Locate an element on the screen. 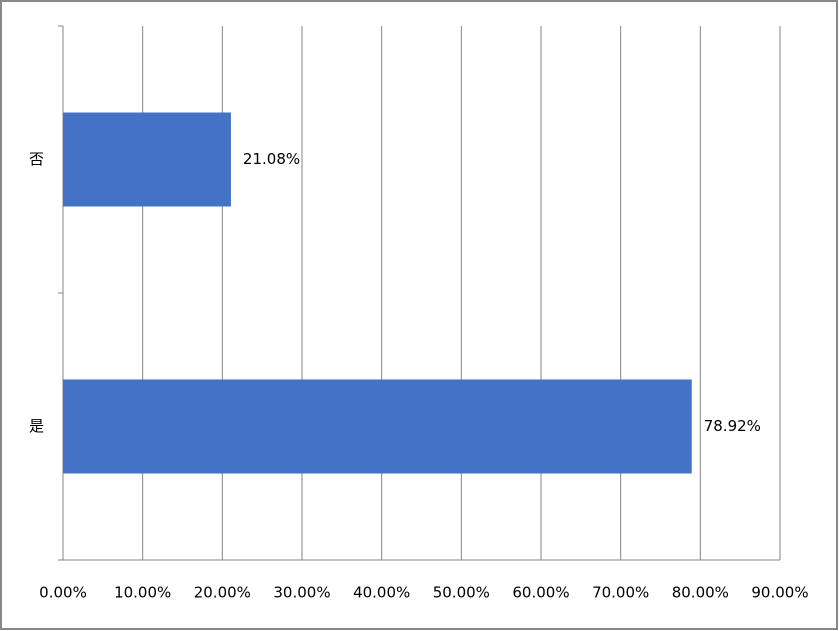 The height and width of the screenshot is (631, 839). x-tick-label: 90.00% is located at coordinates (779, 593).